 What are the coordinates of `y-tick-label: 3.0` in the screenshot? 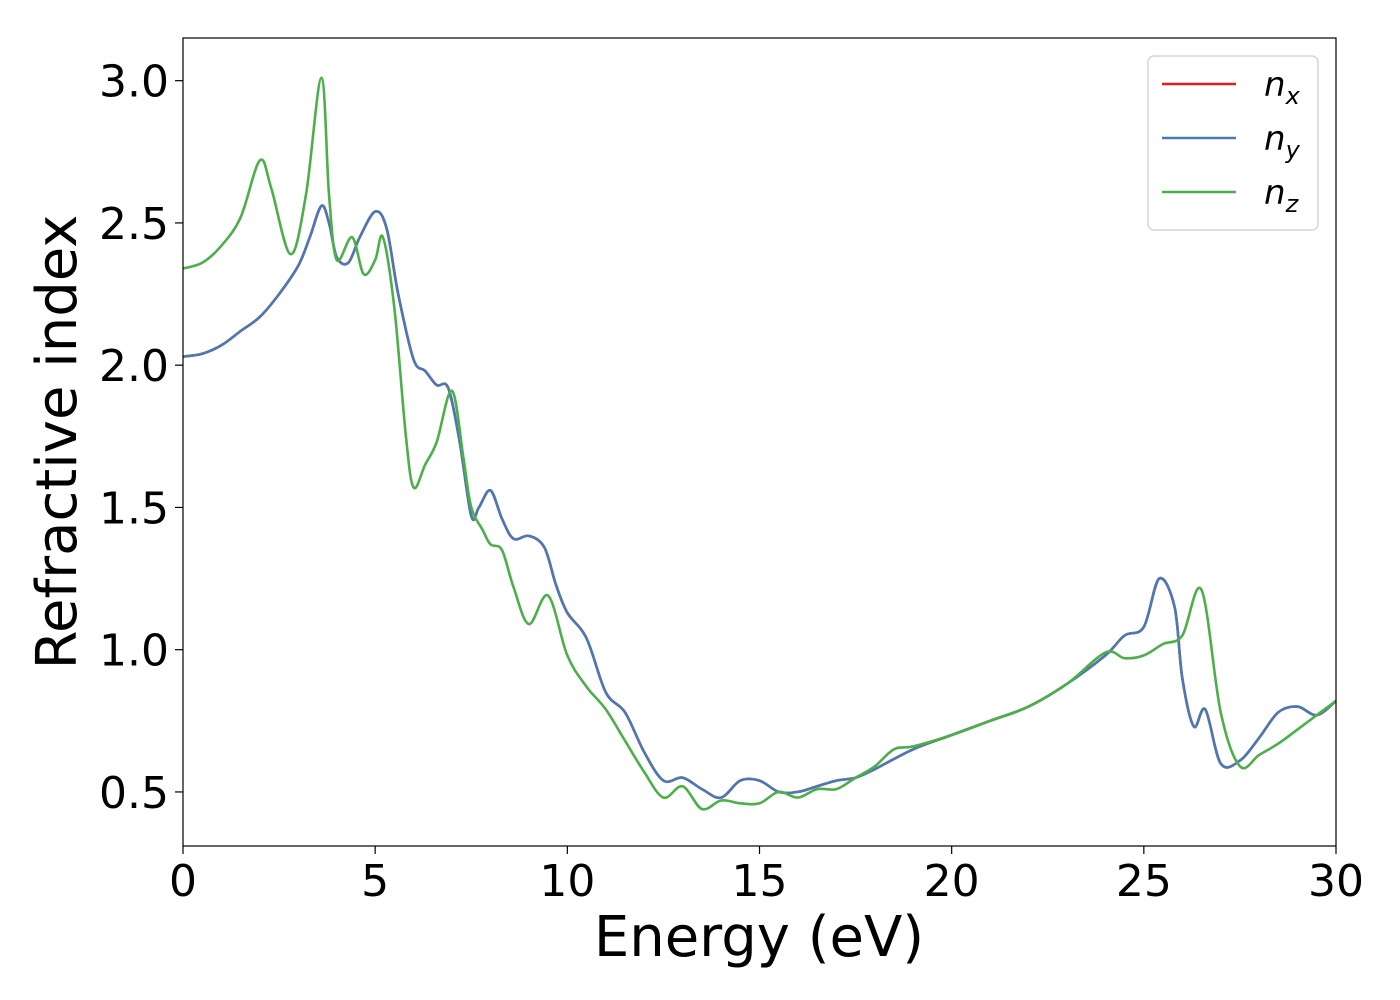 It's located at (134, 82).